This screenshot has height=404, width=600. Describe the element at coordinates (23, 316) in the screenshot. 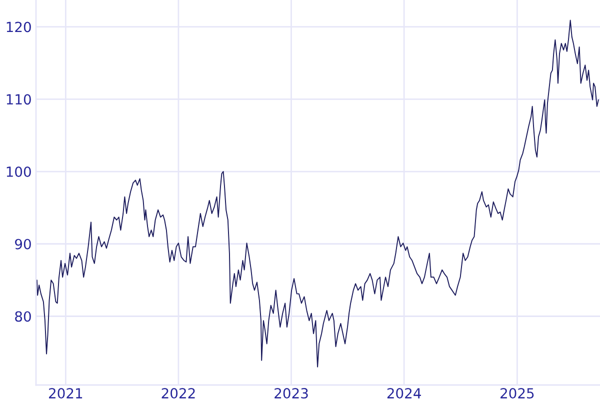

I see `y-tick-label: 80` at that location.